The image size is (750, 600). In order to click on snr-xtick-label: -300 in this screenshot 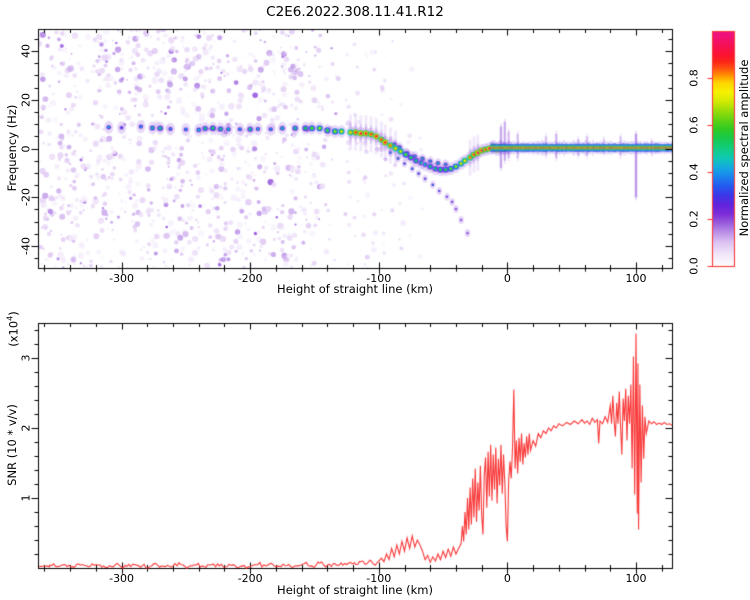, I will do `click(122, 578)`.